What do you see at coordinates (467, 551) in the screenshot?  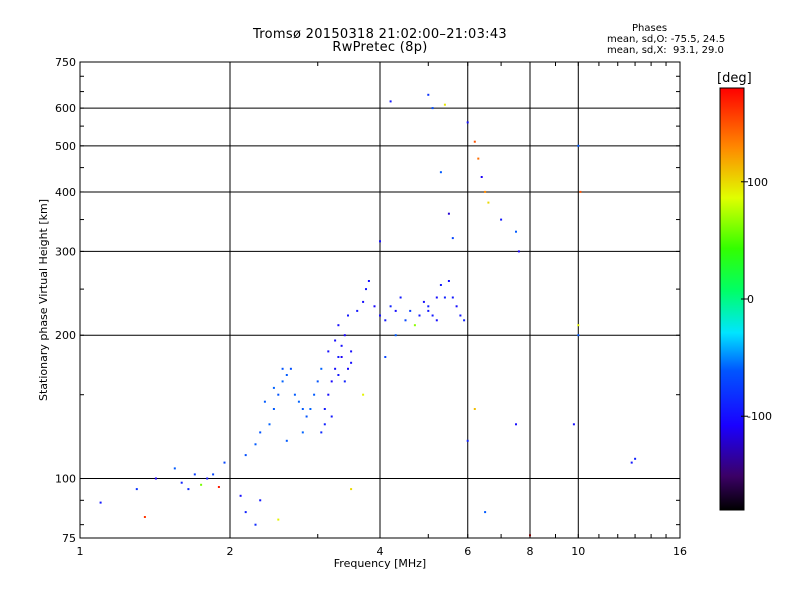 I see `x-tick-label: 6` at bounding box center [467, 551].